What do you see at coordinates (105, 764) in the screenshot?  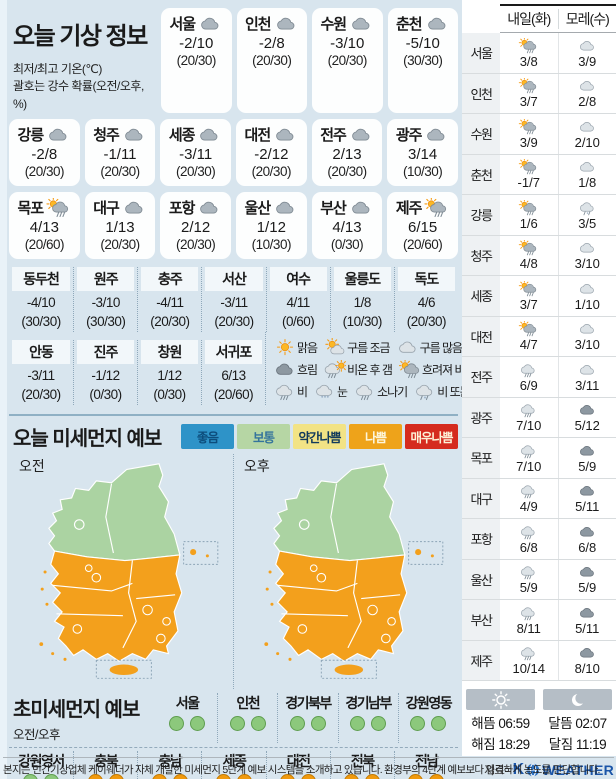 I see `ultrafine-region-cell: 충북` at bounding box center [105, 764].